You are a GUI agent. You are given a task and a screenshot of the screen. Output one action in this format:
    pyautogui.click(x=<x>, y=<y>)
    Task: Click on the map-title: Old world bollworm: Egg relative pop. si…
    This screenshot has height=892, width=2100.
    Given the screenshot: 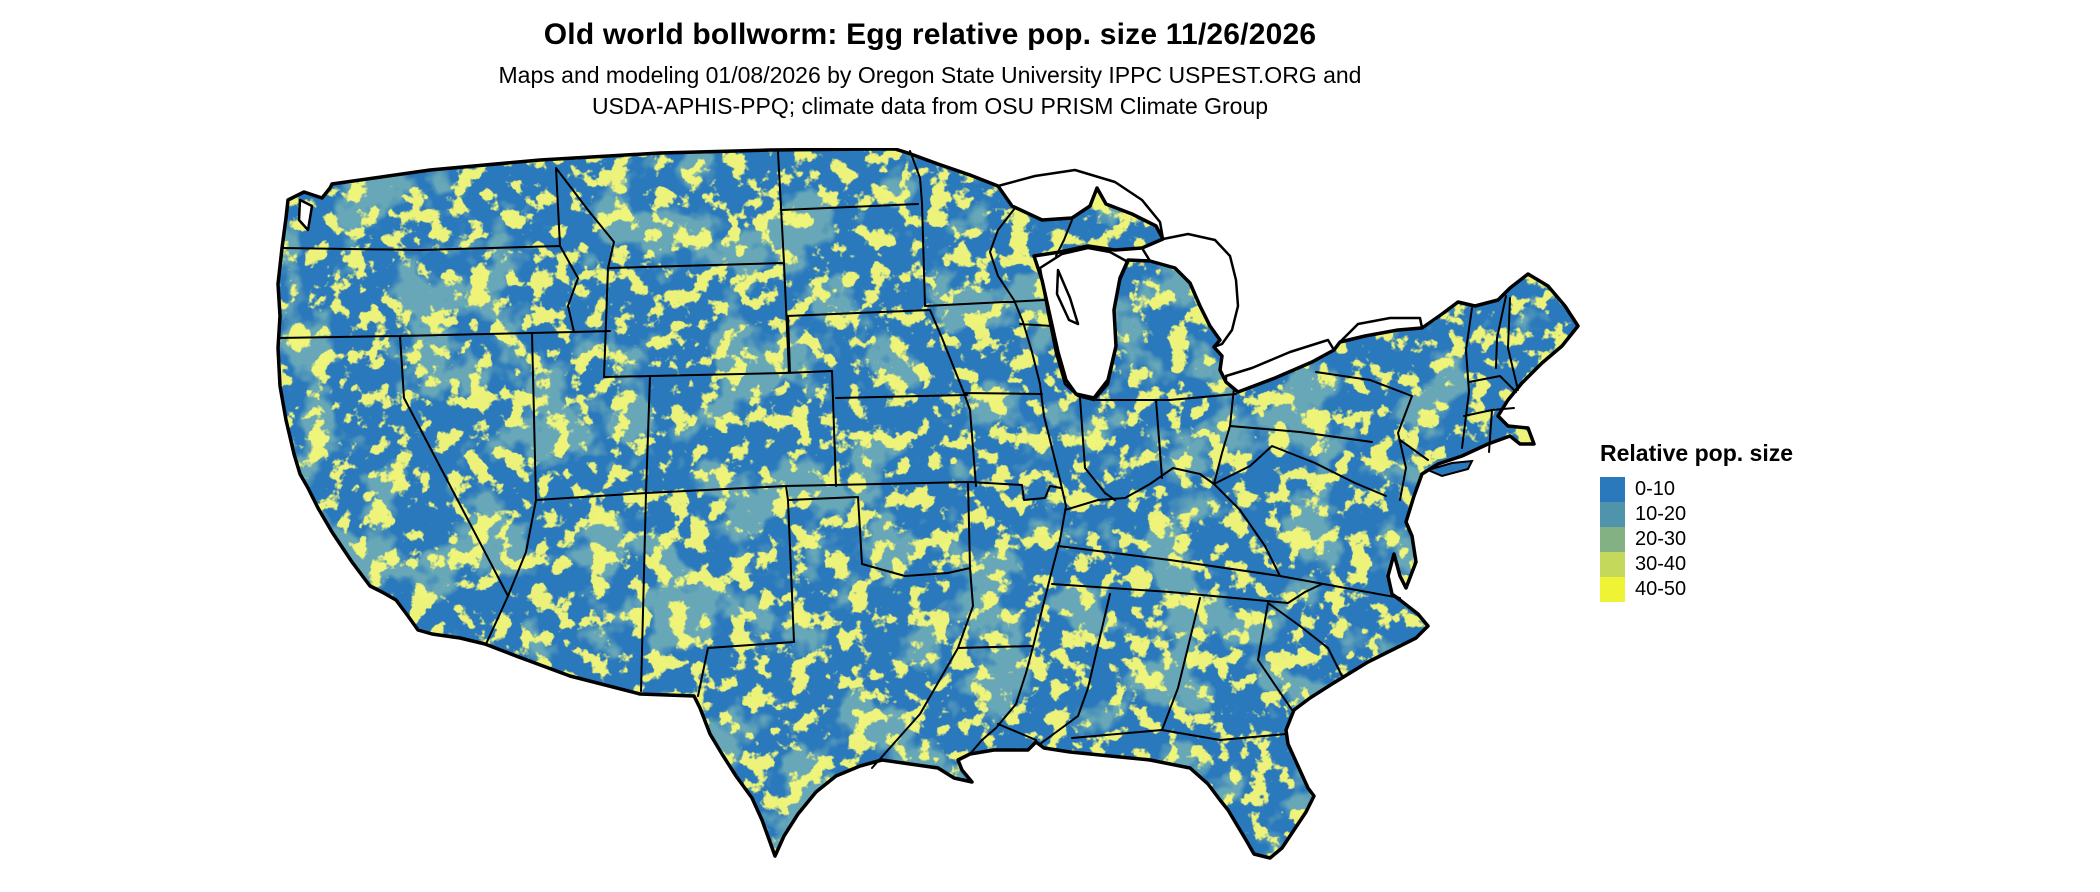 What is the action you would take?
    pyautogui.click(x=930, y=34)
    